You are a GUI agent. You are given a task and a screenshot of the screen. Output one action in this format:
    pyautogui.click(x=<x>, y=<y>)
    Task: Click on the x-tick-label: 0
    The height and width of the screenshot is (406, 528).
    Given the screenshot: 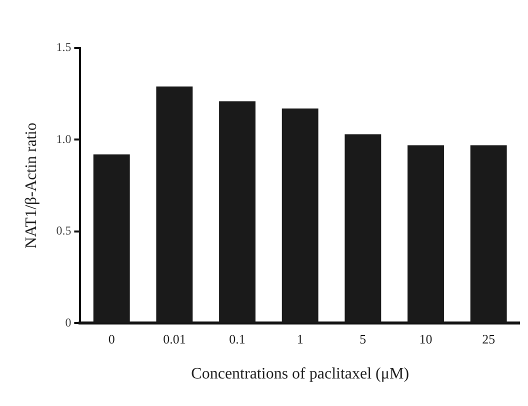 What is the action you would take?
    pyautogui.click(x=111, y=338)
    